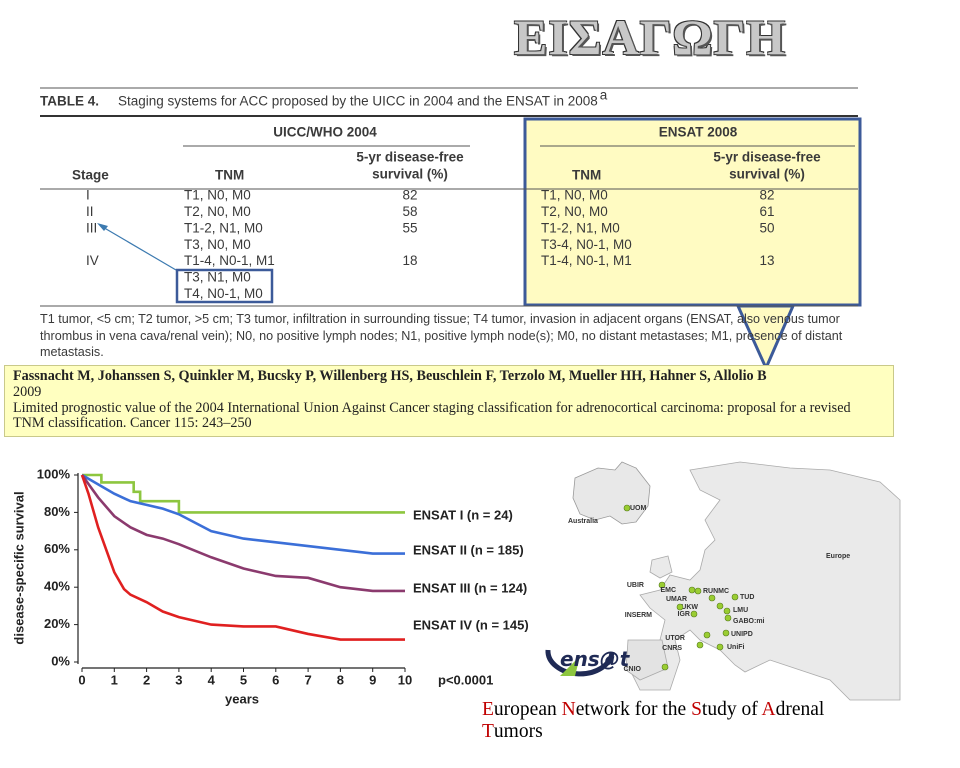  Describe the element at coordinates (749, 709) in the screenshot. I see `footer-word: of` at that location.